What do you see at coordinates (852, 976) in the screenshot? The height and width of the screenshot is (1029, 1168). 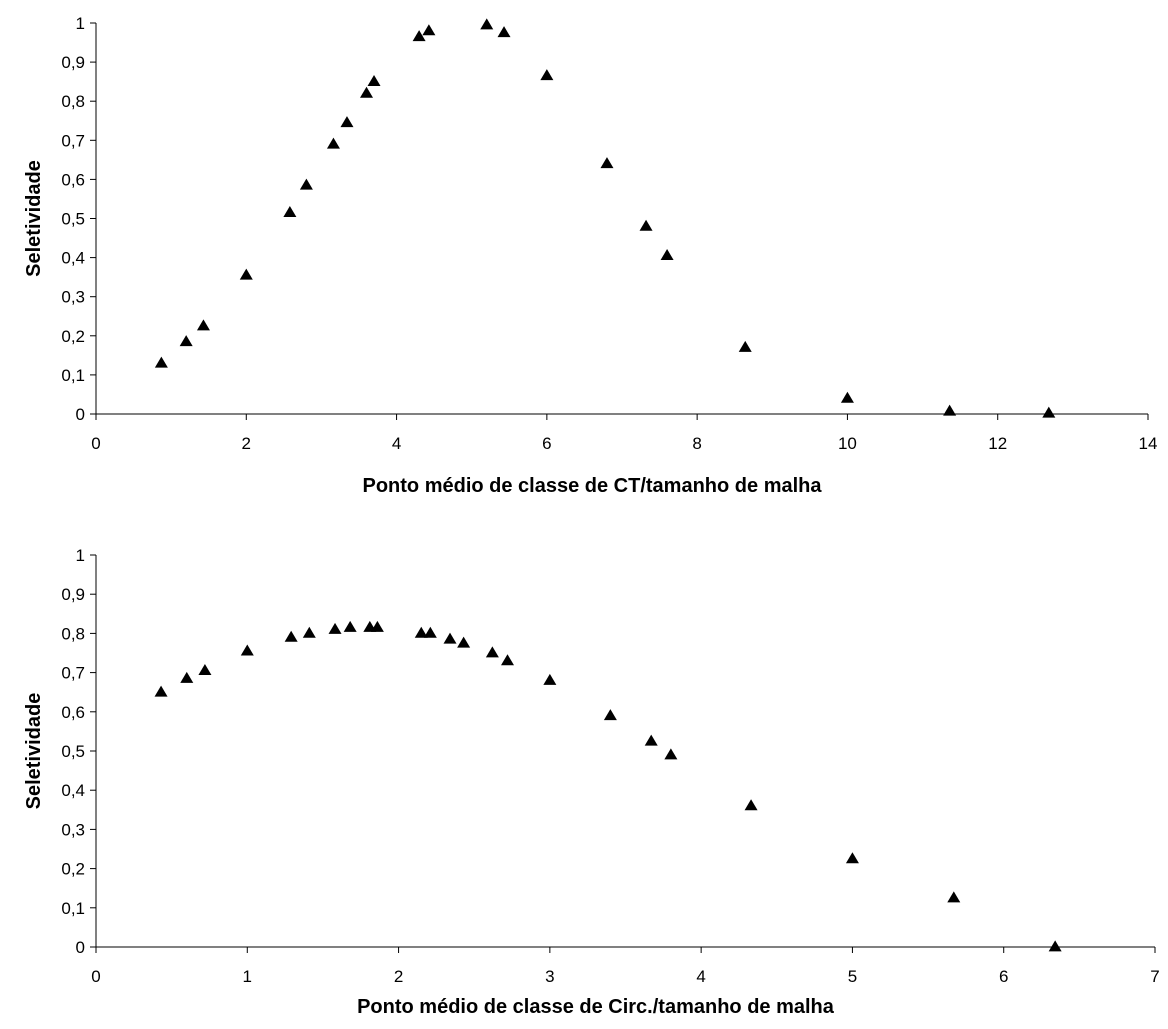 I see `x-tick-label: 5` at bounding box center [852, 976].